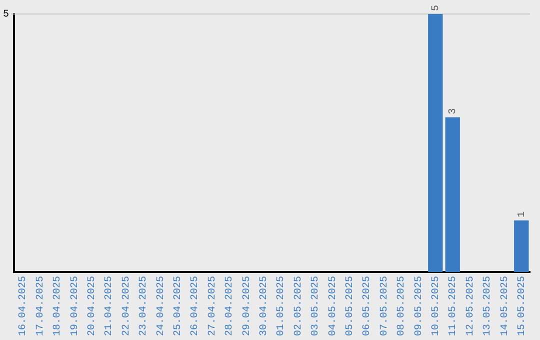 The width and height of the screenshot is (540, 340). Describe the element at coordinates (178, 306) in the screenshot. I see `x-tick-label: 25.04.2025` at that location.